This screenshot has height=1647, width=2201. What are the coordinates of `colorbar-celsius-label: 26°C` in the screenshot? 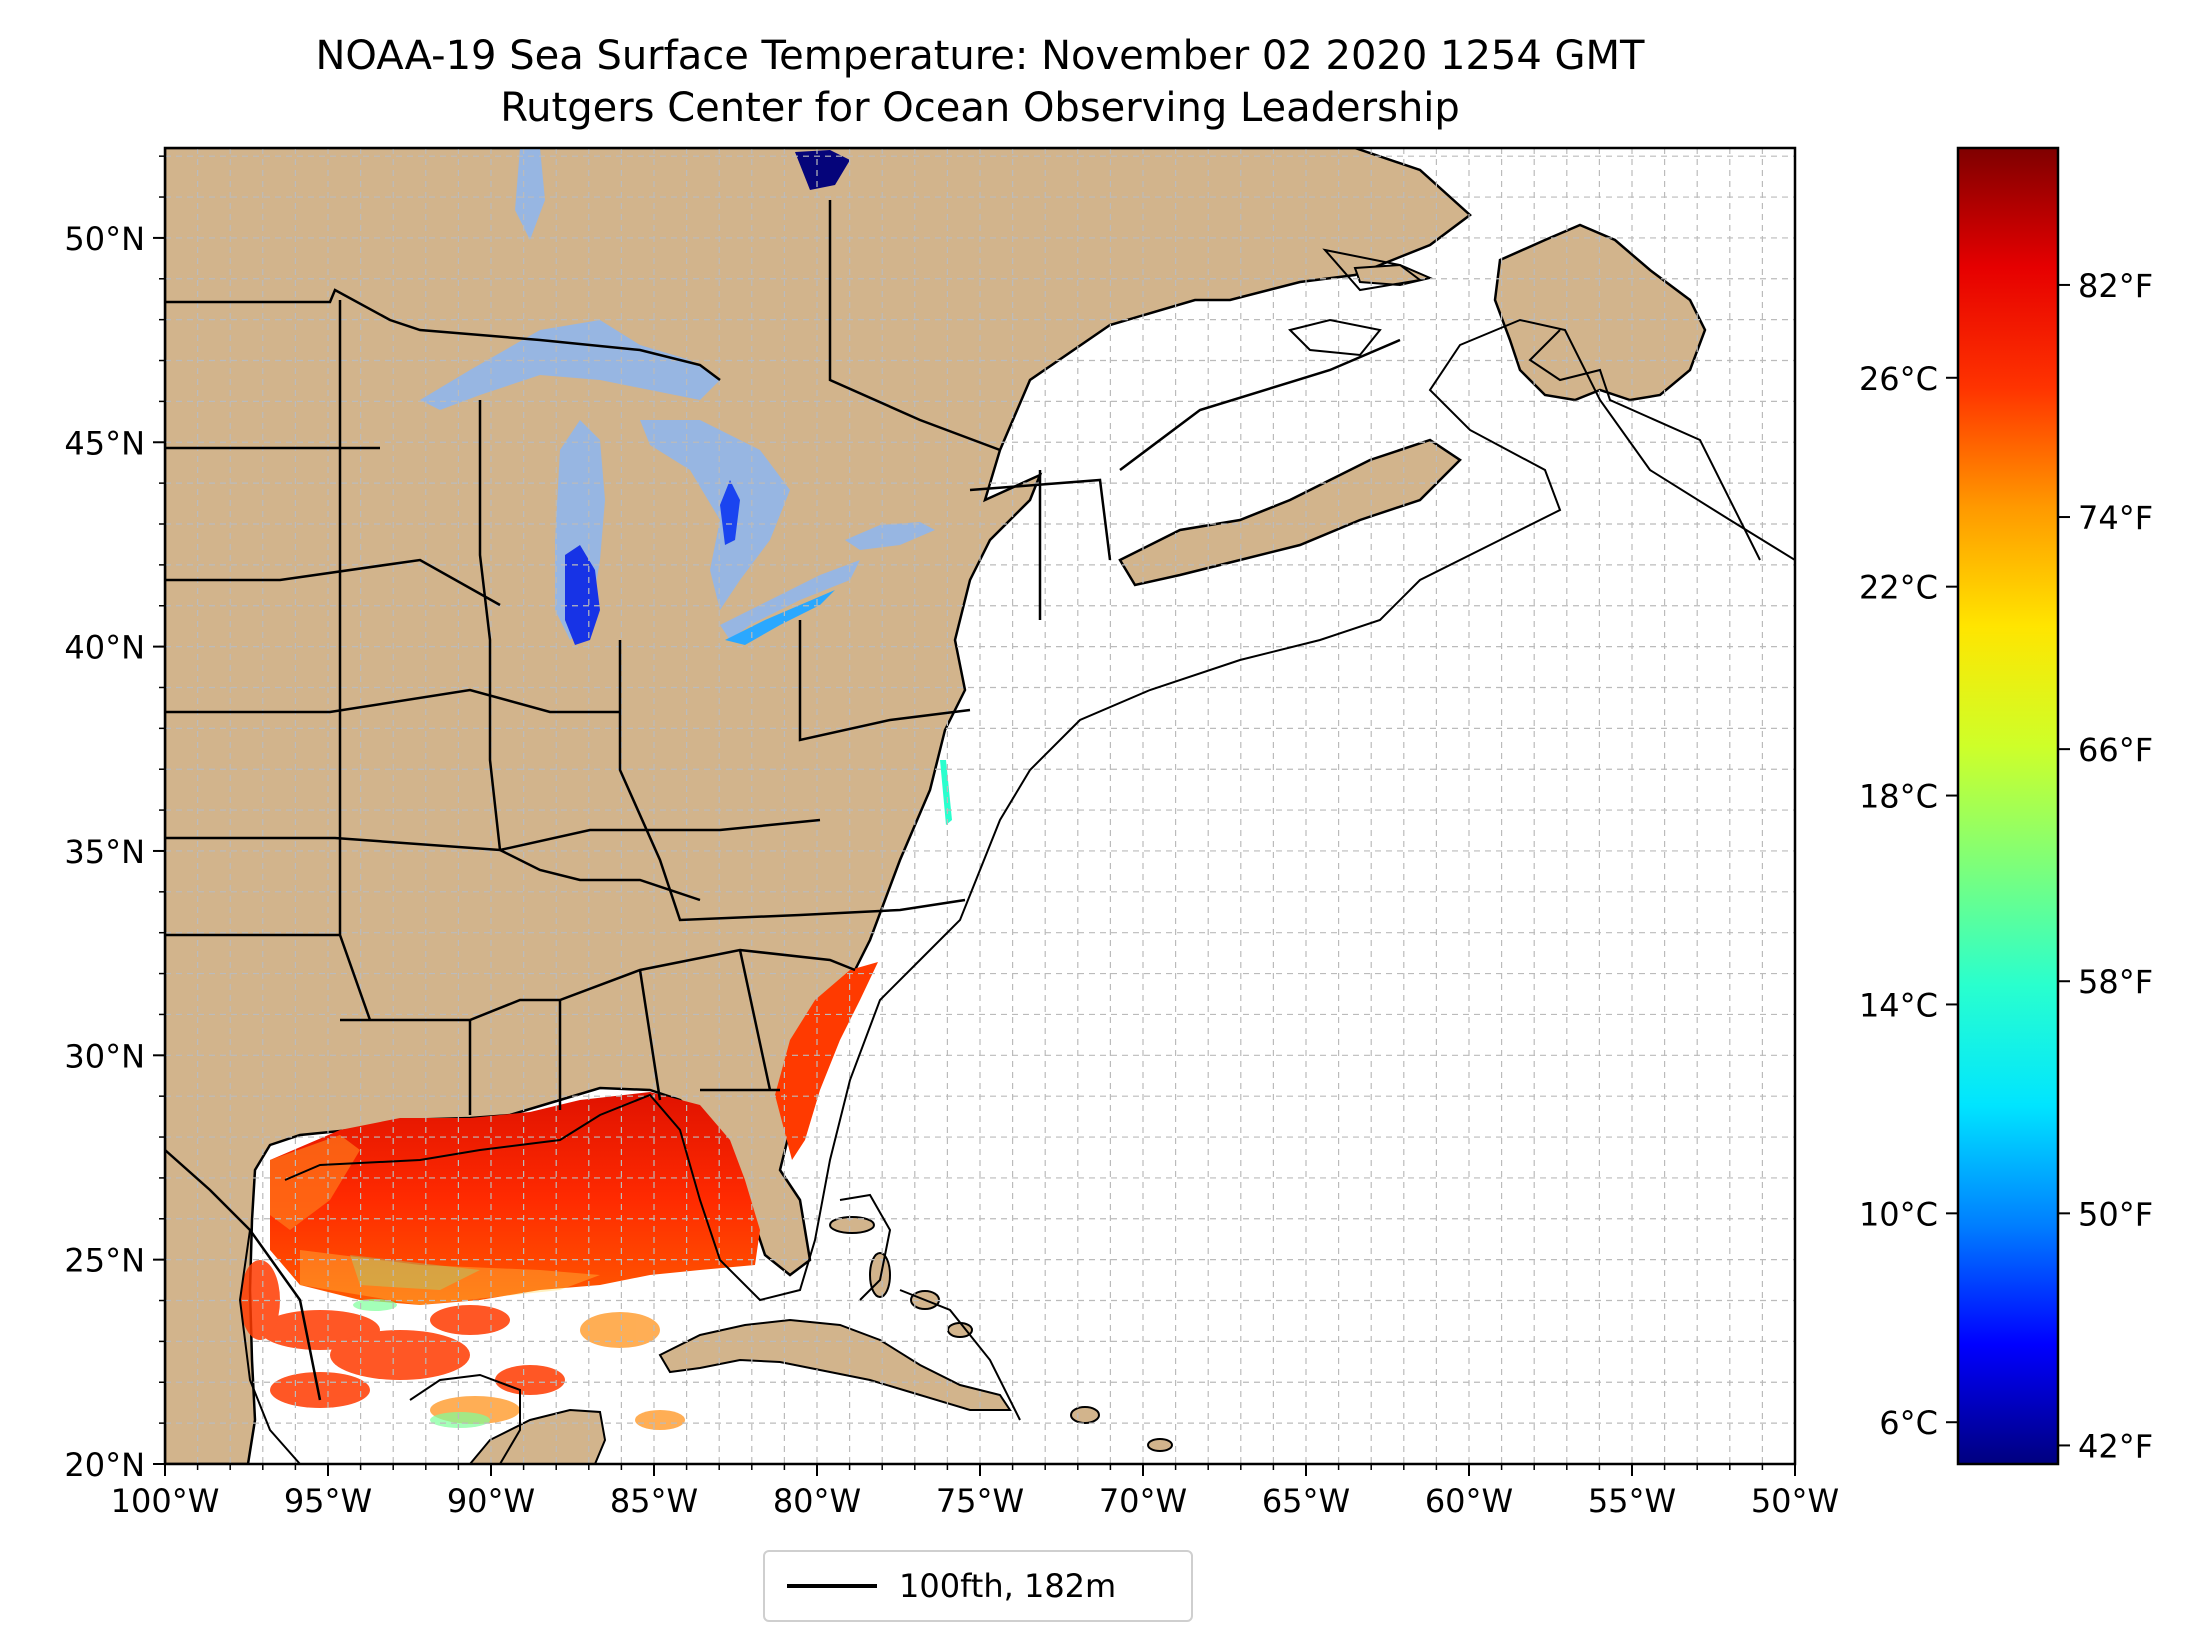 It's located at (1898, 379).